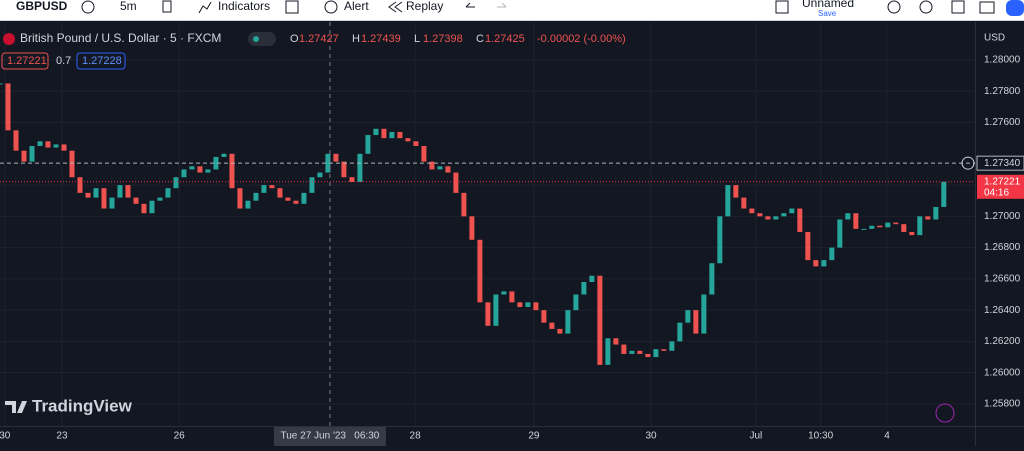 The height and width of the screenshot is (451, 1024). What do you see at coordinates (828, 5) in the screenshot?
I see `layout-name: Unnamed` at bounding box center [828, 5].